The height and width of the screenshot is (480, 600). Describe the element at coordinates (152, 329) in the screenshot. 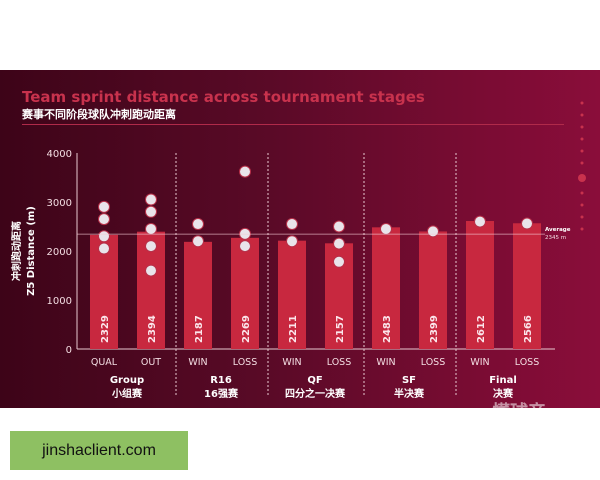

I see `bar-value-label: 2394` at that location.